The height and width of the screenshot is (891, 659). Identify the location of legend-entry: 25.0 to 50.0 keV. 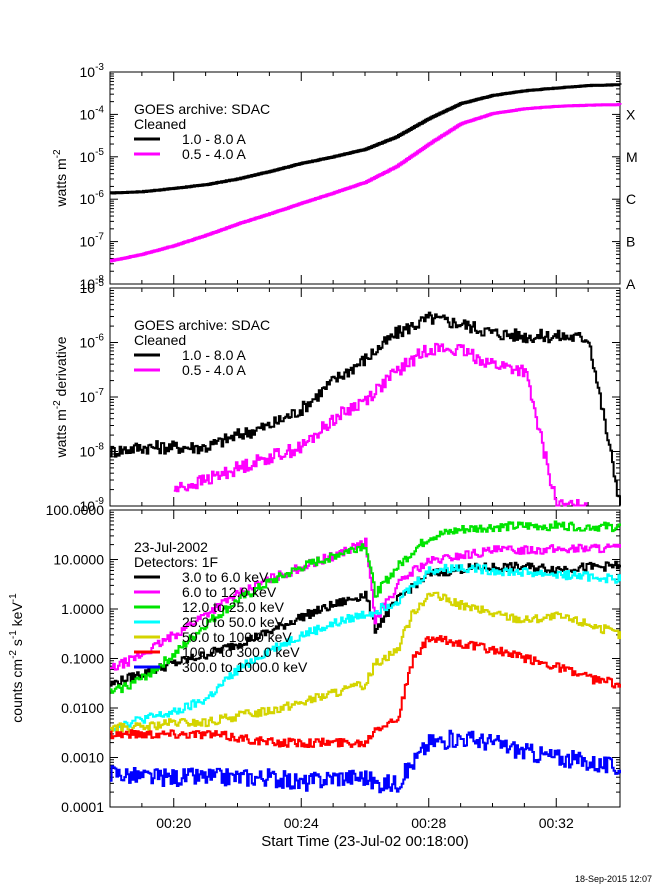
(233, 622).